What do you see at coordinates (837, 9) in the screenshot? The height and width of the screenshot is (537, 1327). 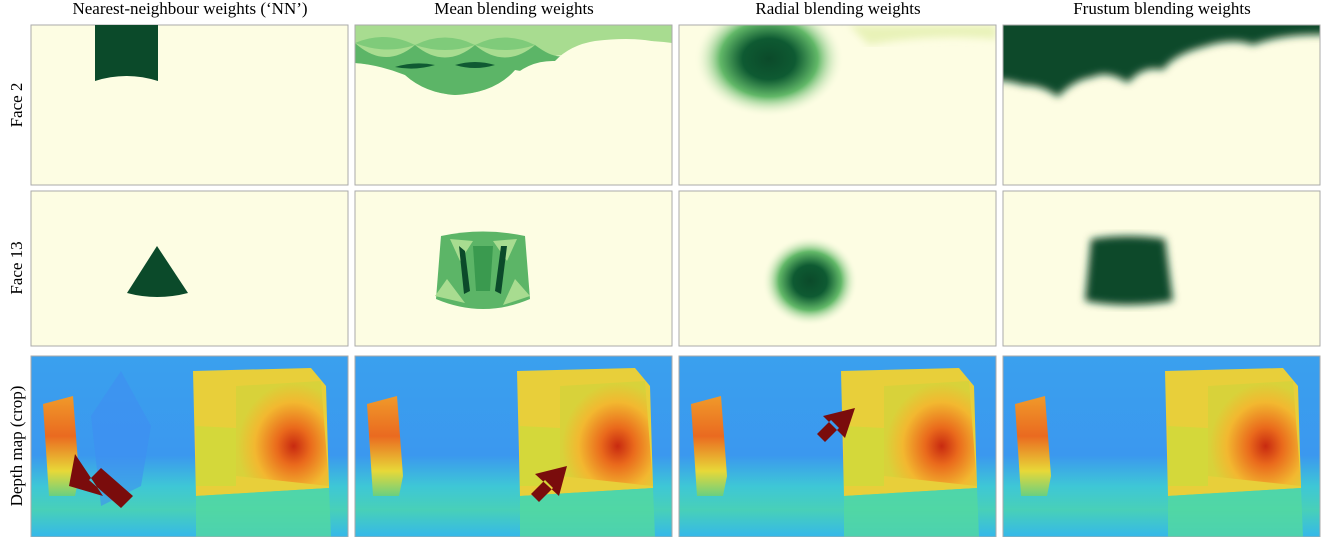 I see `column-title: Radial blending weights` at bounding box center [837, 9].